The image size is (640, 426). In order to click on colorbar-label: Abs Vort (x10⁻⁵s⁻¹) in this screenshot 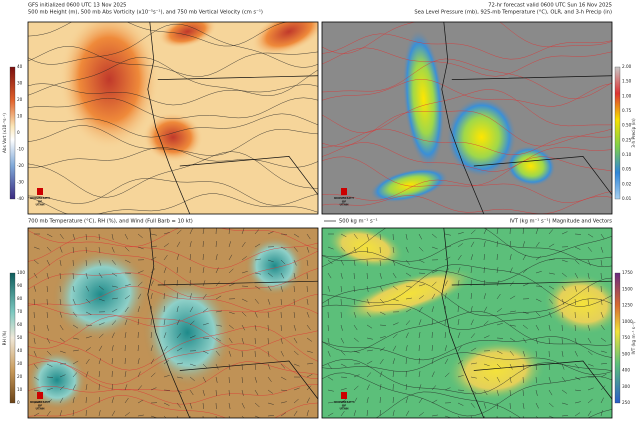, I will do `click(4, 133)`.